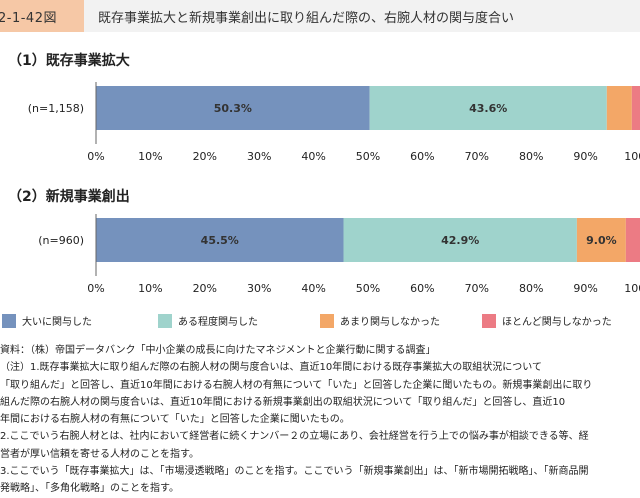 The height and width of the screenshot is (498, 640). Describe the element at coordinates (557, 322) in the screenshot. I see `legend-label: ほとんど関与しなかった` at that location.